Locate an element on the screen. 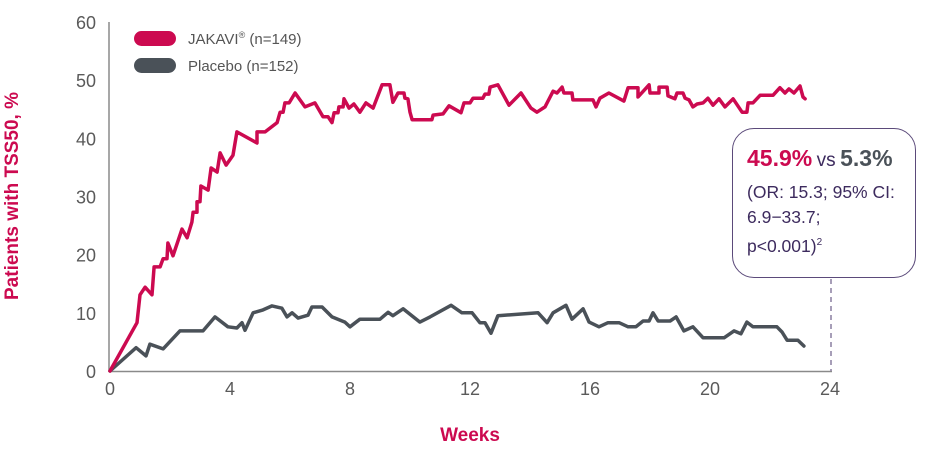 Image resolution: width=937 pixels, height=457 pixels. y-tick-label: 60 is located at coordinates (86, 23).